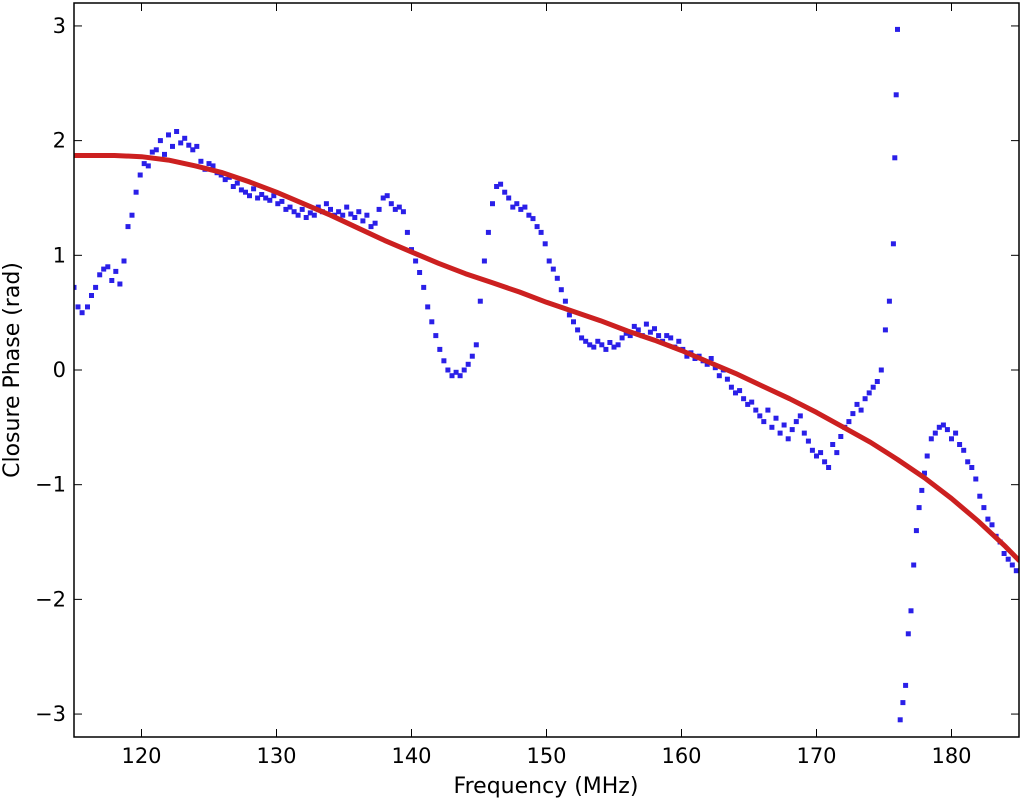 The image size is (1020, 799). What do you see at coordinates (59, 26) in the screenshot?
I see `y-tick-label: 3` at bounding box center [59, 26].